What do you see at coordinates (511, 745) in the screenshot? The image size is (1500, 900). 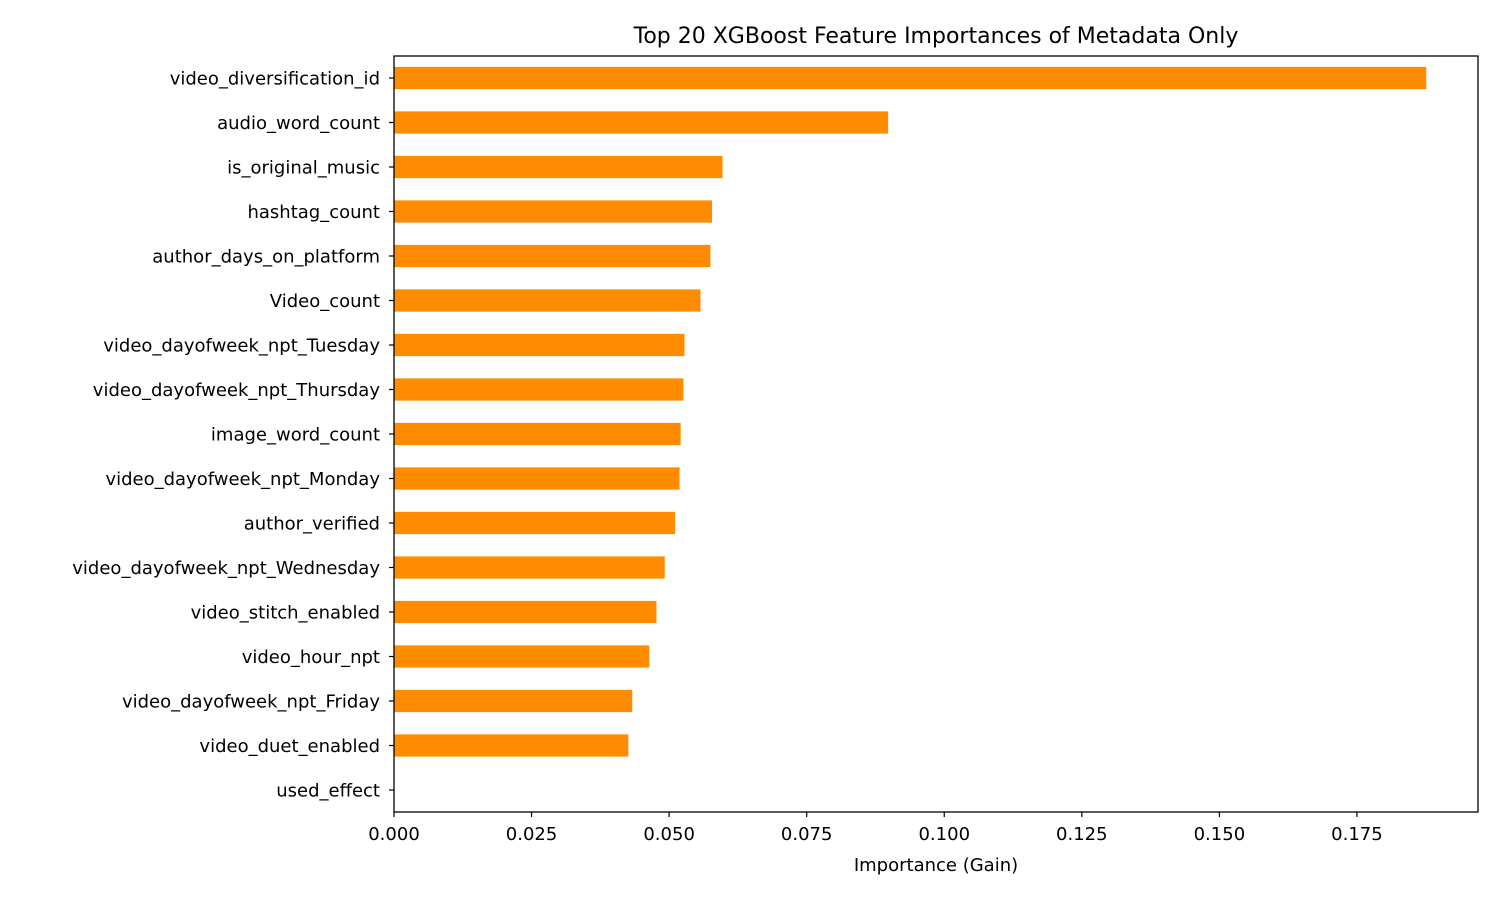 I see `bar-video_duet_enabled` at bounding box center [511, 745].